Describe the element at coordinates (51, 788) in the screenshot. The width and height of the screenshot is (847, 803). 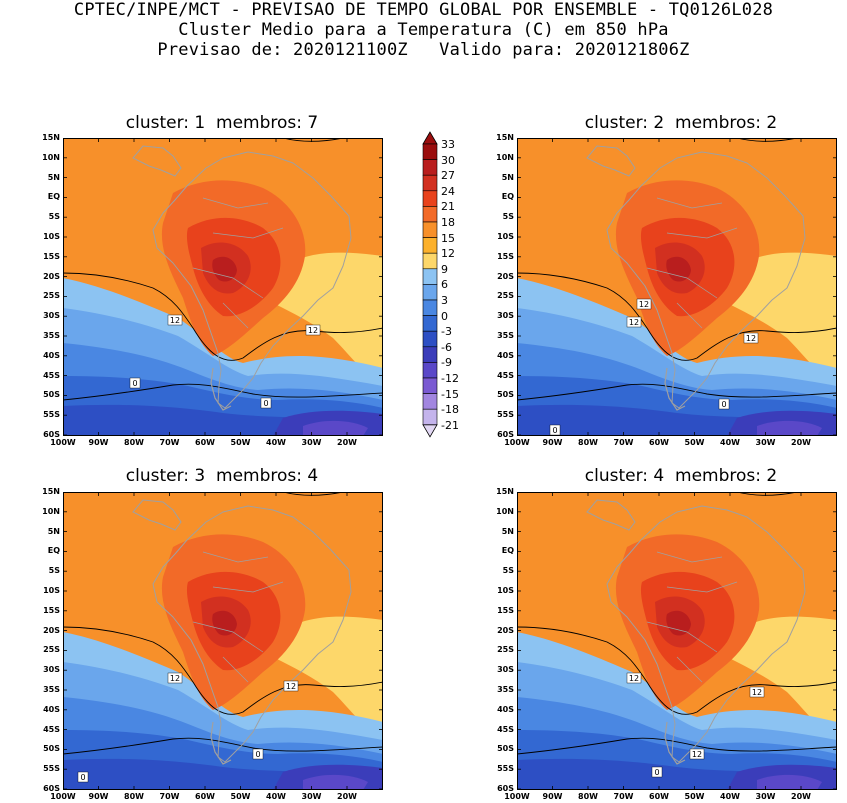
I see `lat-tick-label: 60S` at that location.